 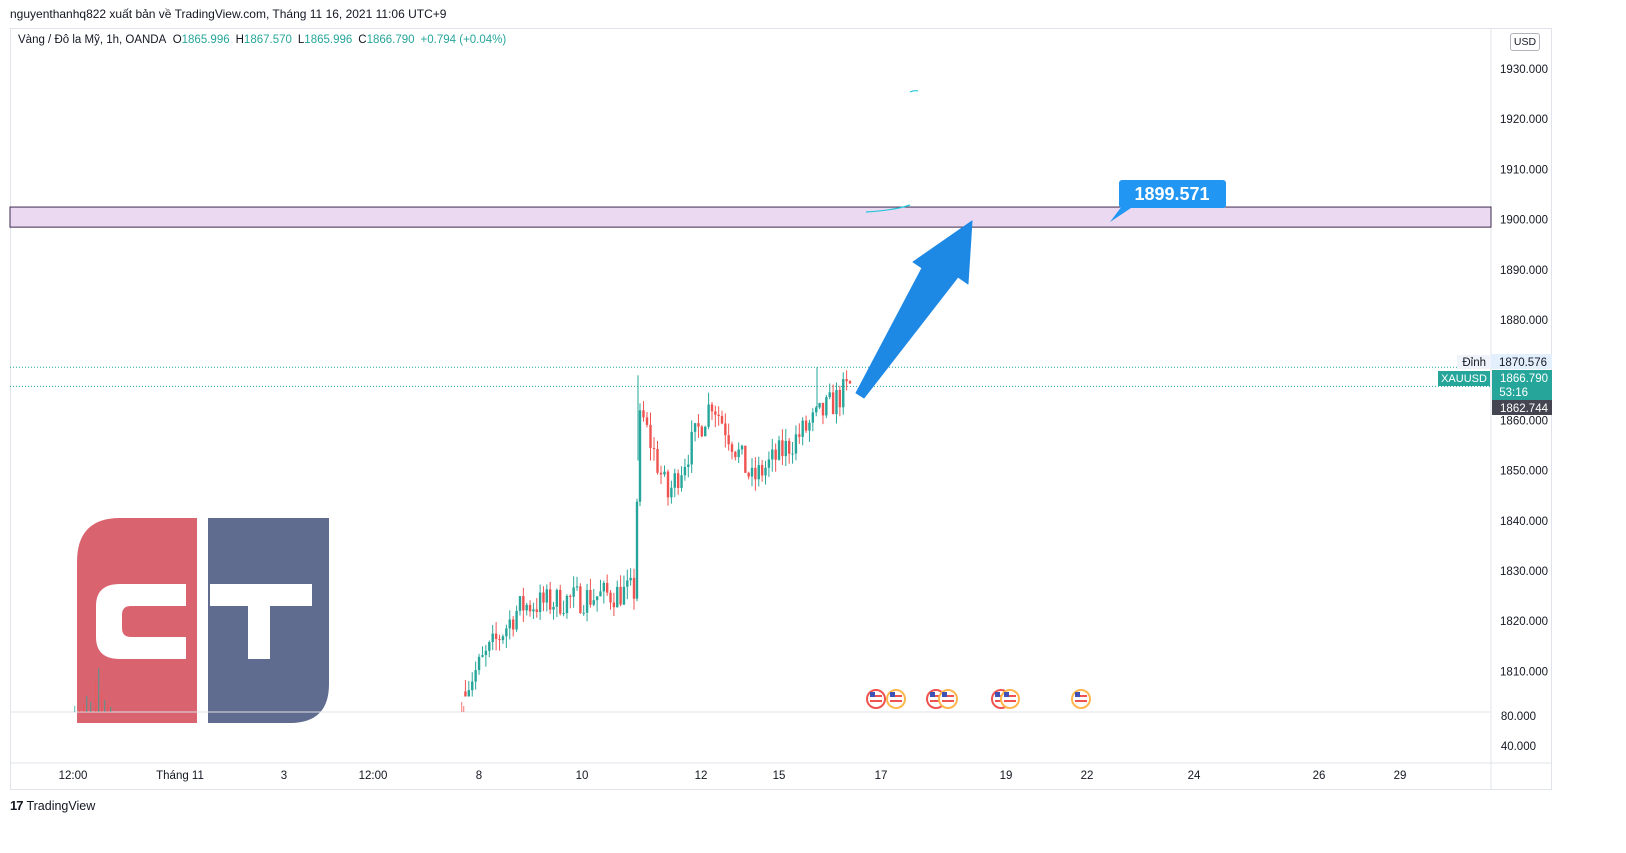 What do you see at coordinates (1523, 363) in the screenshot?
I see `high-value: 1870.576` at bounding box center [1523, 363].